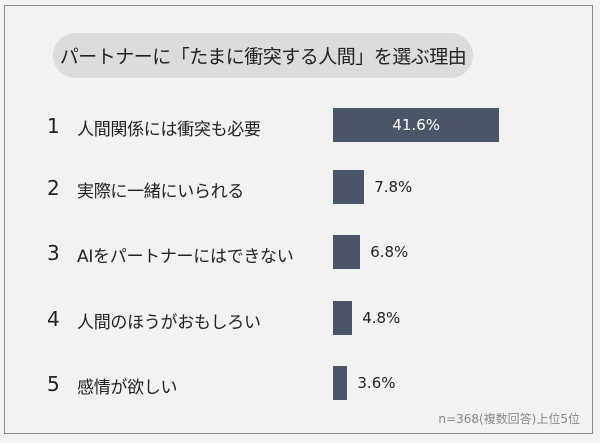  I want to click on rank-number: 2, so click(53, 188).